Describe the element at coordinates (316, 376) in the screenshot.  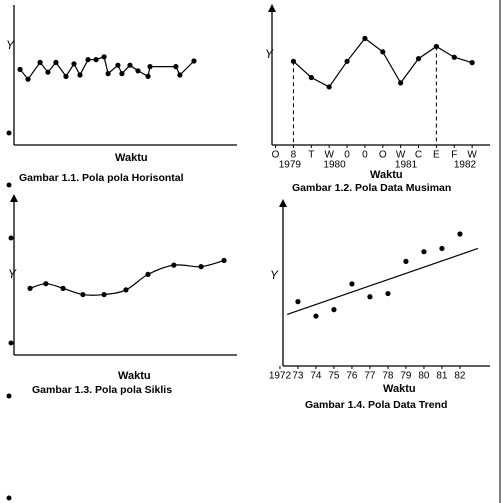
I see `x-tick-label: 74` at that location.